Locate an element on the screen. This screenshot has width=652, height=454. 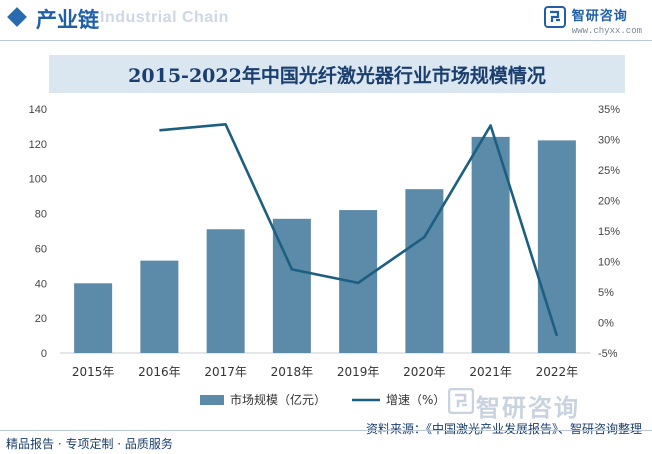
brand: 智研咨询 www.chyxx.com is located at coordinates (592, 20).